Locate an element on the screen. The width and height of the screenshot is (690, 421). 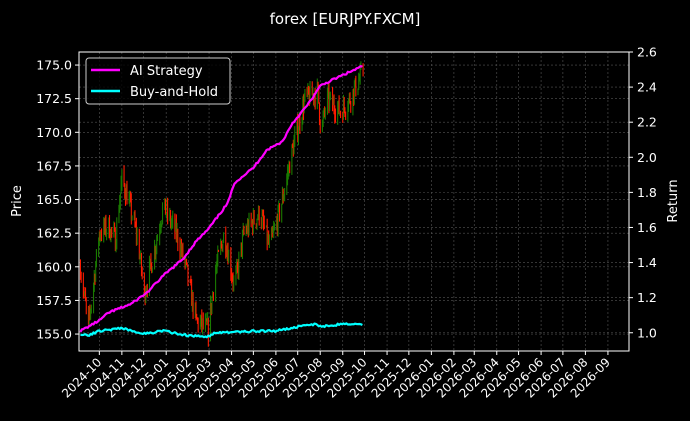
legend-label-buy-and-hold: Buy-and-Hold is located at coordinates (174, 92).